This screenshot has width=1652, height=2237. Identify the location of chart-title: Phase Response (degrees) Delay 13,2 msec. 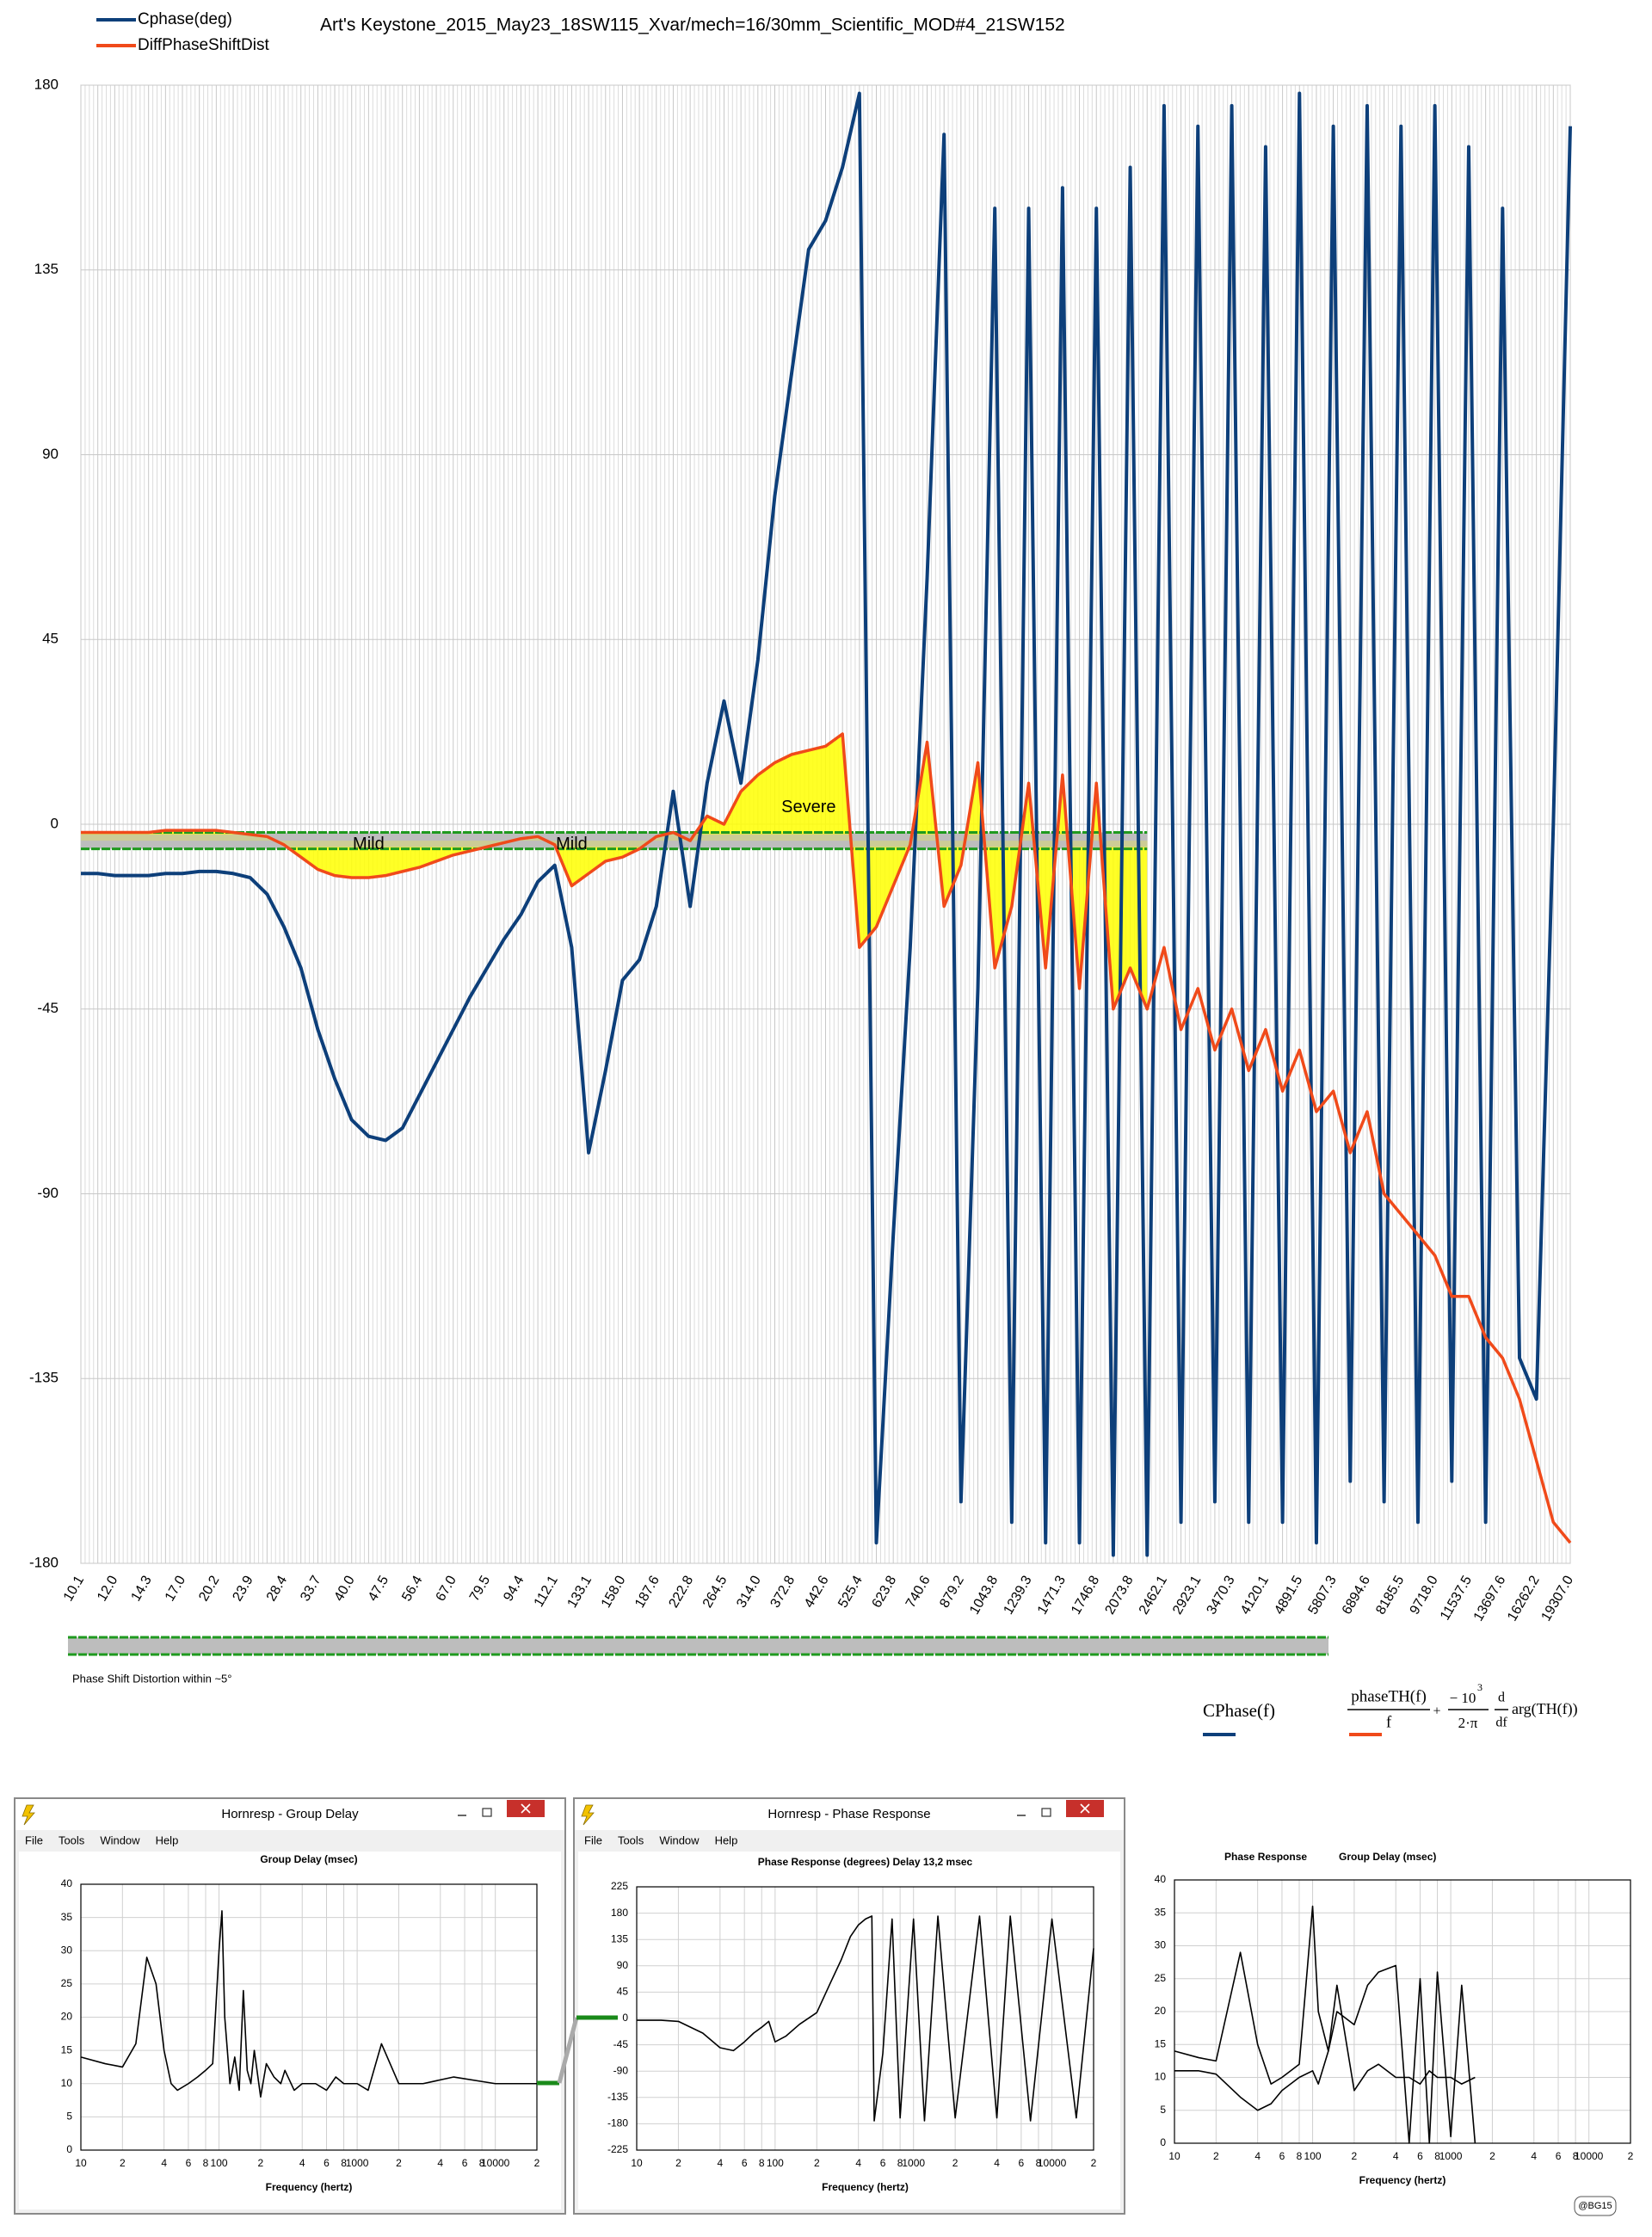
(865, 1862).